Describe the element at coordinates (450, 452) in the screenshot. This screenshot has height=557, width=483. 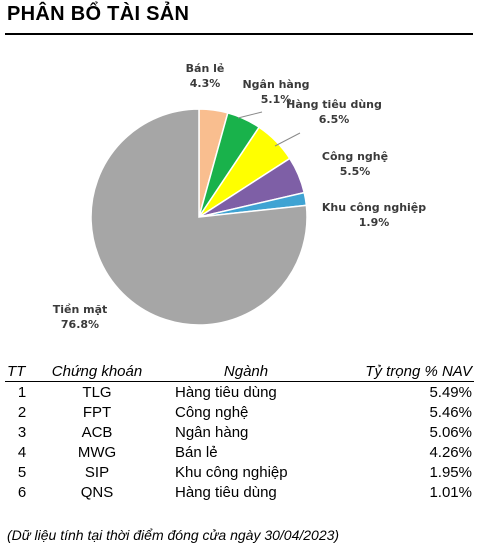
I see `row-weight: 4.26%` at that location.